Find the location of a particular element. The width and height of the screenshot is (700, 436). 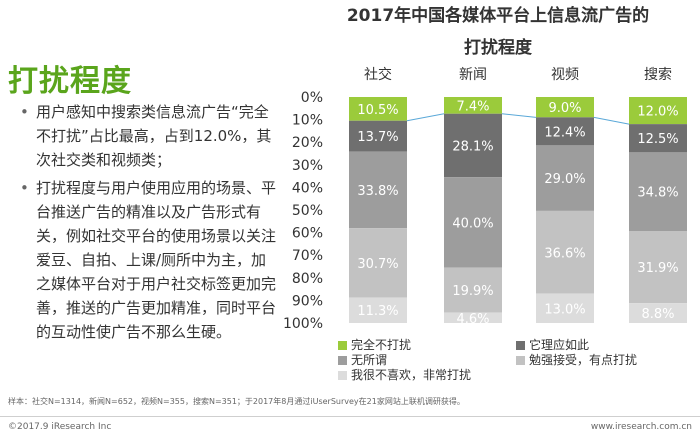

value-label: 19.9% is located at coordinates (472, 291).